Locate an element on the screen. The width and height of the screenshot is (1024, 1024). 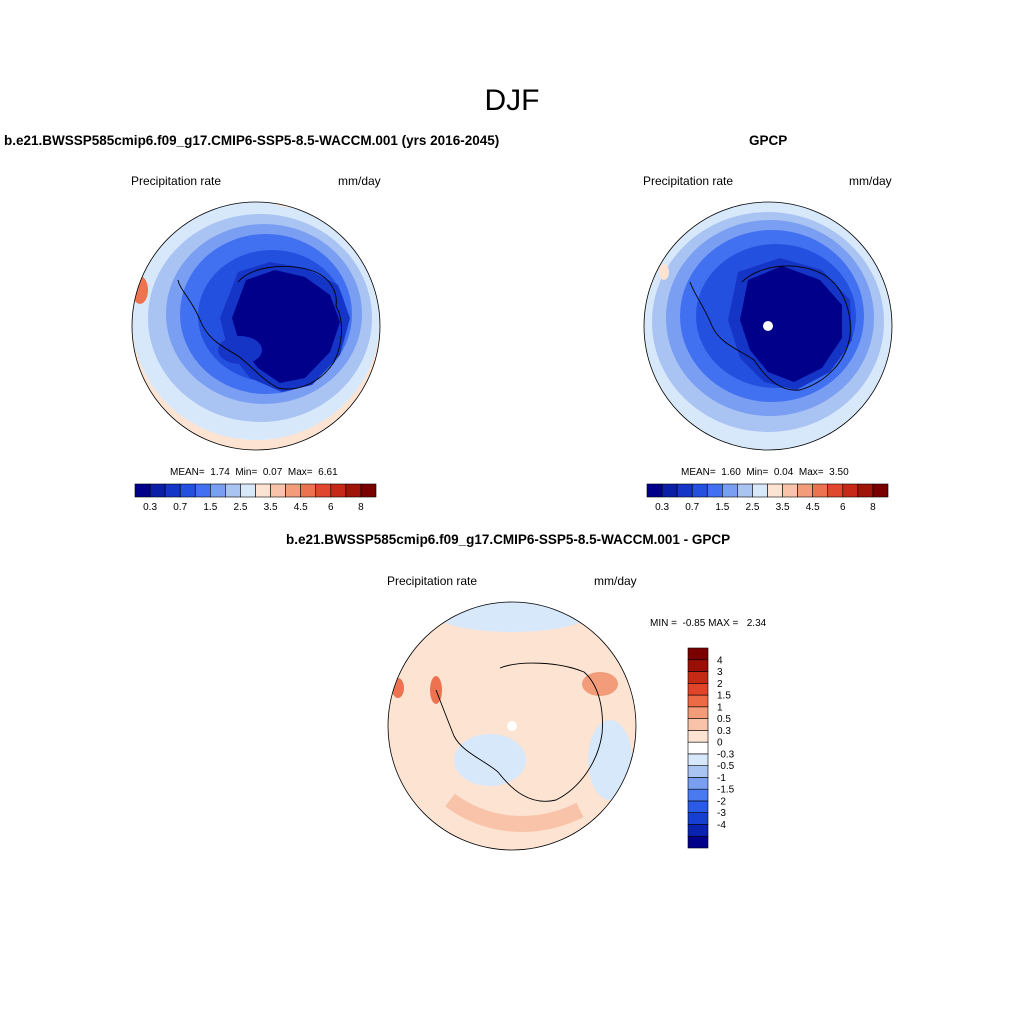
panel2-variable-label: Precipitation rate is located at coordinates (688, 181).